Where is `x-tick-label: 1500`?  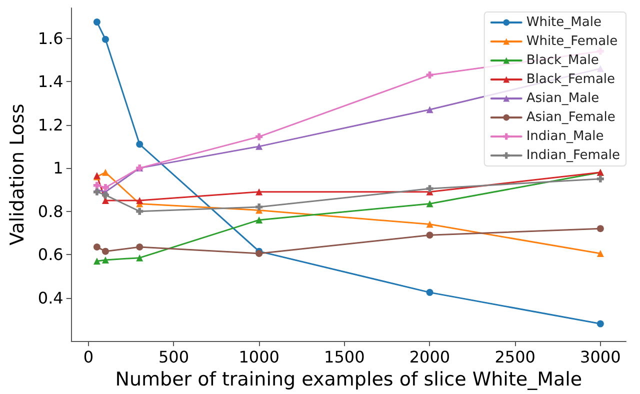
x-tick-label: 1500 is located at coordinates (344, 357).